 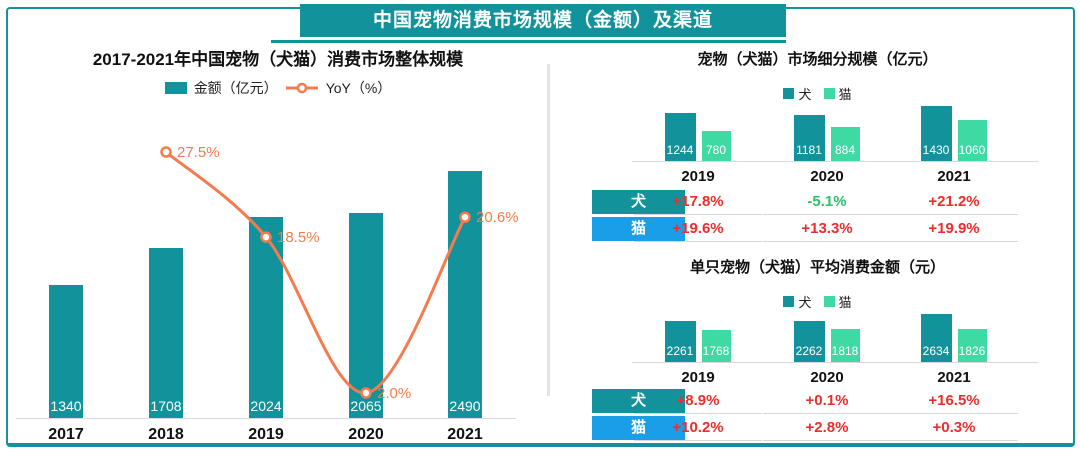 What do you see at coordinates (680, 351) in the screenshot?
I see `dog-bar-value: 2261` at bounding box center [680, 351].